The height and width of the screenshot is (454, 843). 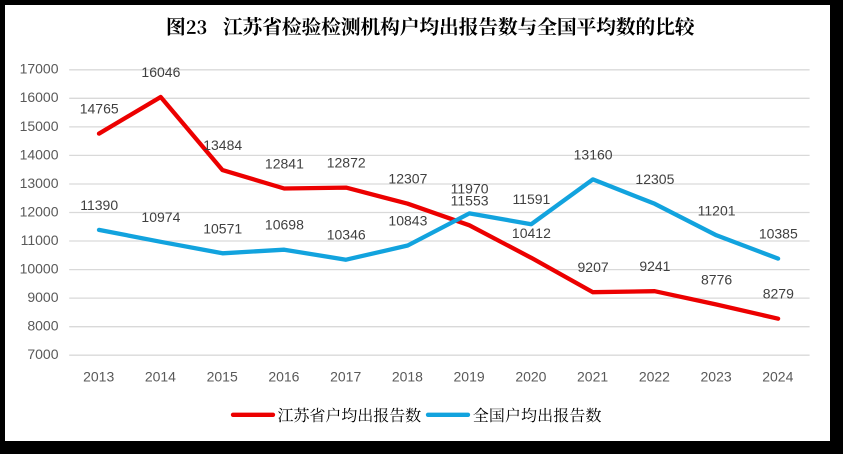 What do you see at coordinates (593, 154) in the screenshot?
I see `svg-text: 13160` at bounding box center [593, 154].